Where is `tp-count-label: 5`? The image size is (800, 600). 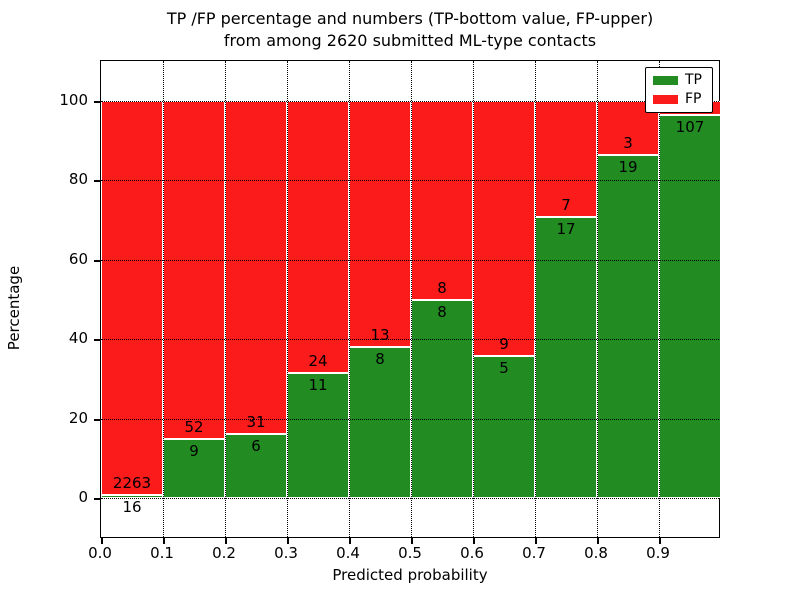 tp-count-label: 5 is located at coordinates (504, 368).